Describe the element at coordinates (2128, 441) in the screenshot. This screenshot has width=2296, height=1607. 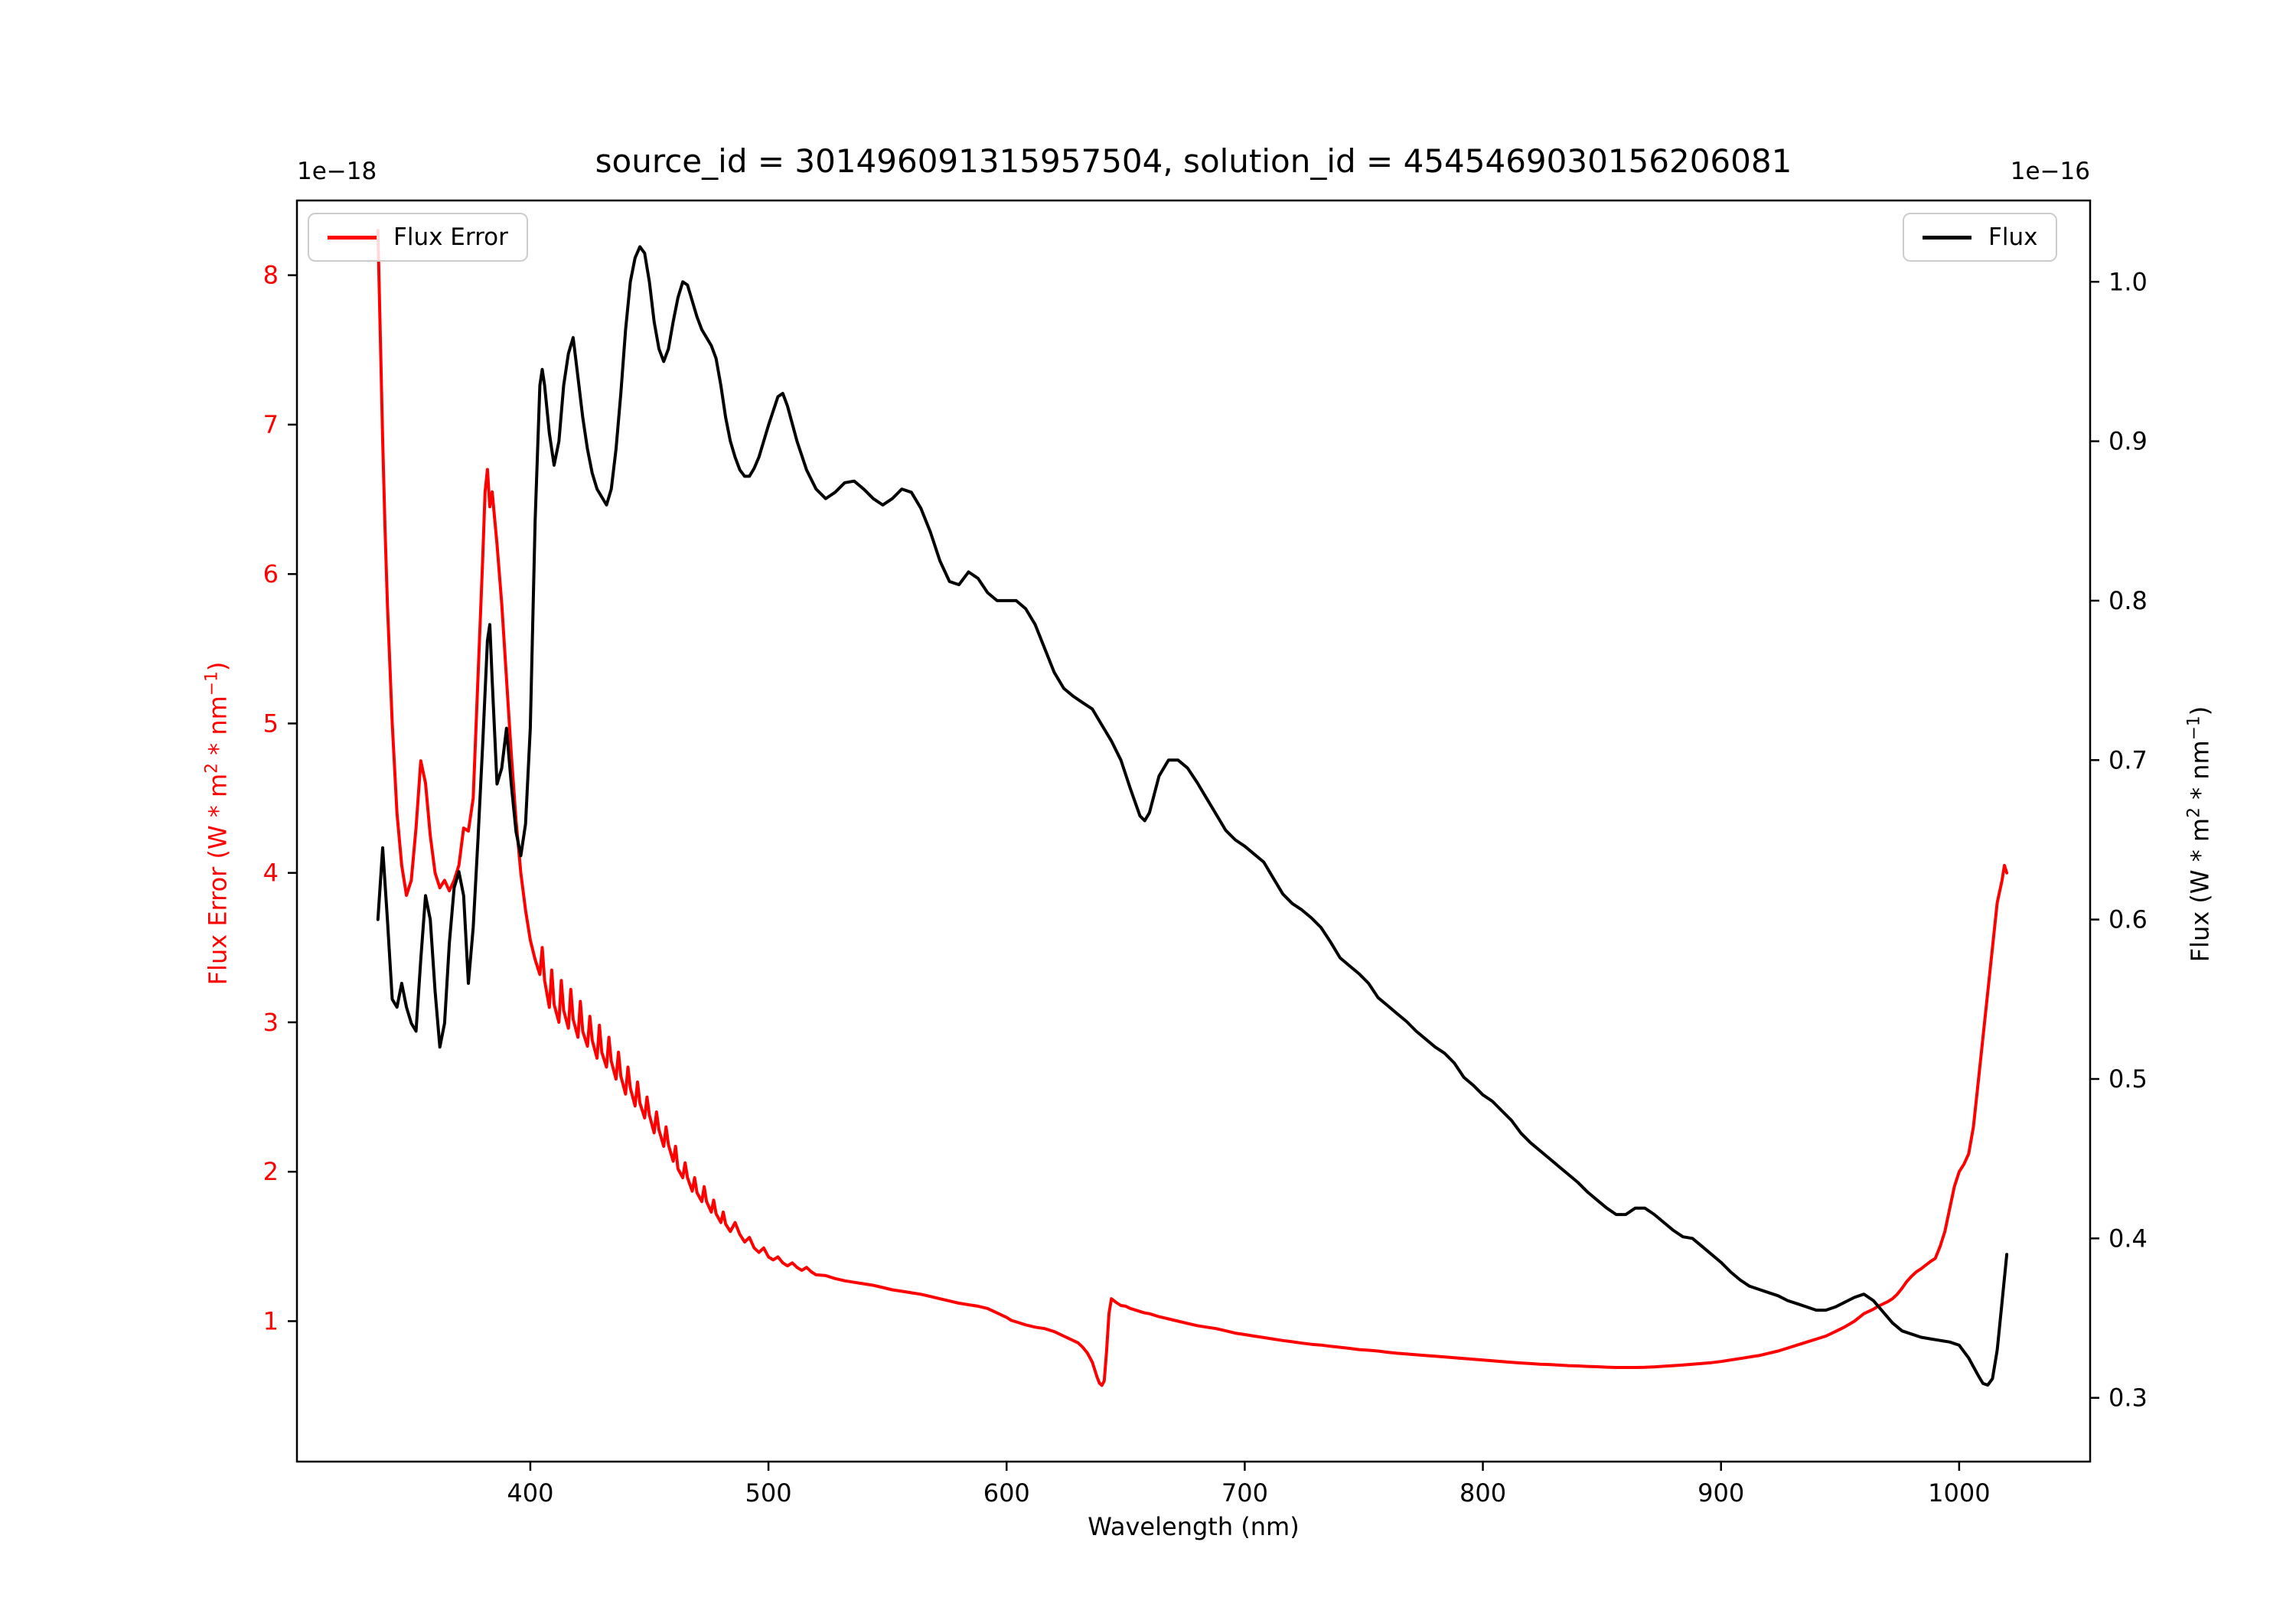
I see `y-right-tick-label: 0.9` at that location.